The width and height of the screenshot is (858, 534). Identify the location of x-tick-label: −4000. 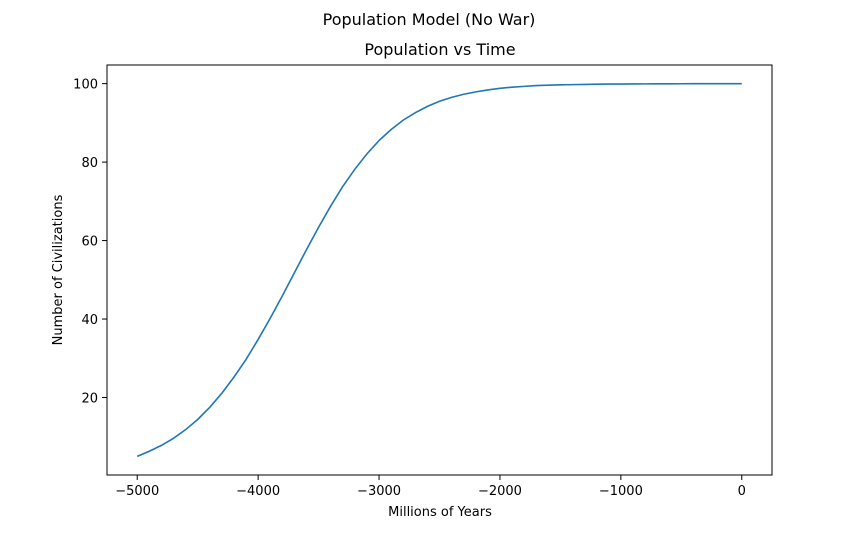
(258, 491).